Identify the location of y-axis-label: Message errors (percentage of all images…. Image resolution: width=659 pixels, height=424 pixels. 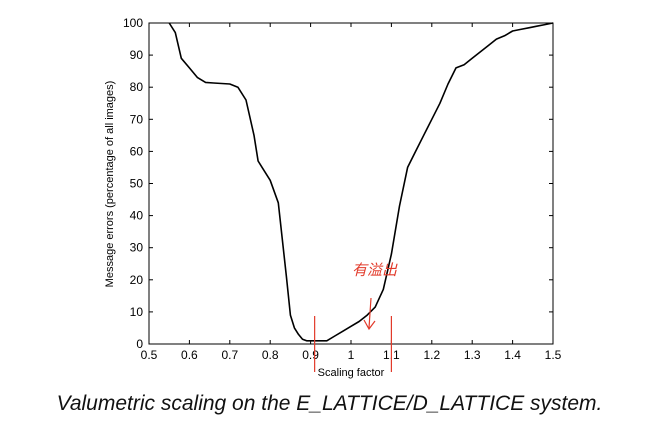
(110, 184).